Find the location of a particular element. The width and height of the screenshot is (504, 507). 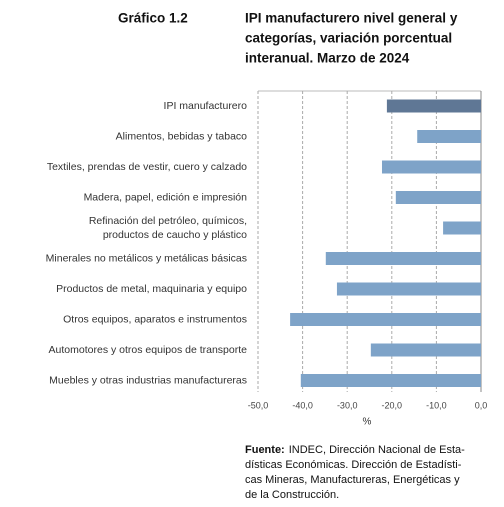

y-tick-label: IPI manufacturero is located at coordinates (206, 106).